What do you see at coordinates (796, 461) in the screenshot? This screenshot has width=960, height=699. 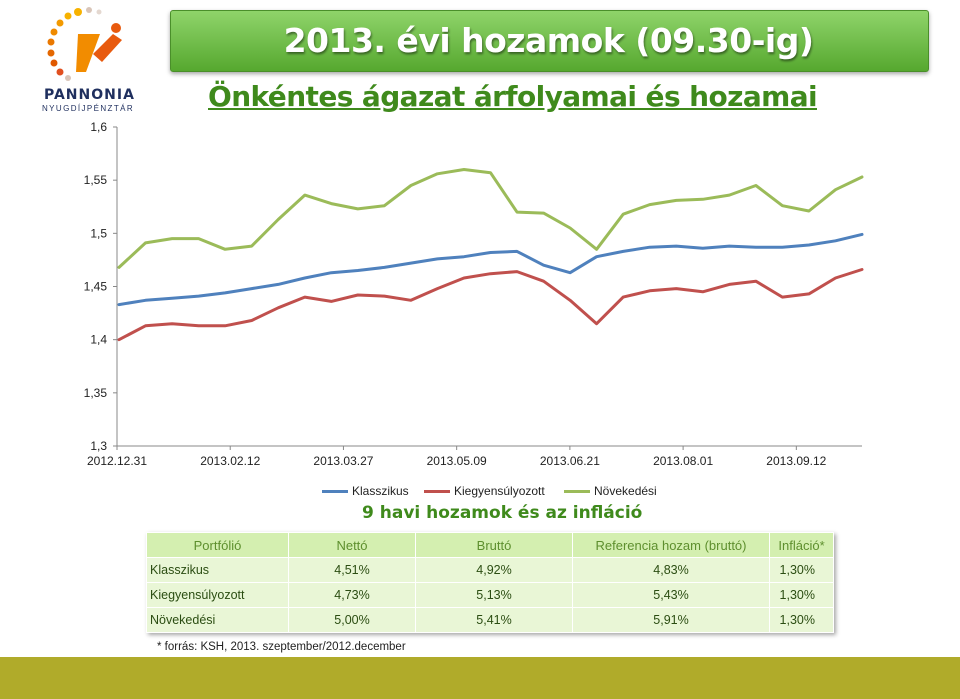 I see `x-tick-label: 2013.09.12` at bounding box center [796, 461].